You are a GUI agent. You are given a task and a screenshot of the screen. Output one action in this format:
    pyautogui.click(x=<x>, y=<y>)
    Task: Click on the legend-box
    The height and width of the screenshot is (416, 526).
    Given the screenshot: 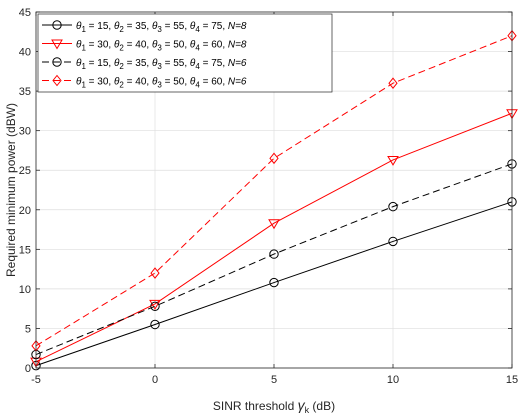 What is the action you would take?
    pyautogui.click(x=185, y=53)
    